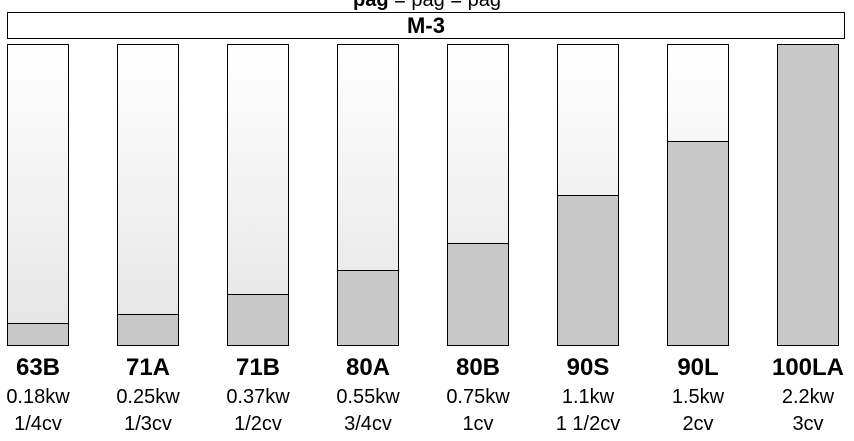 Image resolution: width=854 pixels, height=441 pixels. What do you see at coordinates (698, 397) in the screenshot?
I see `power-kw-label: 1.5kw` at bounding box center [698, 397].